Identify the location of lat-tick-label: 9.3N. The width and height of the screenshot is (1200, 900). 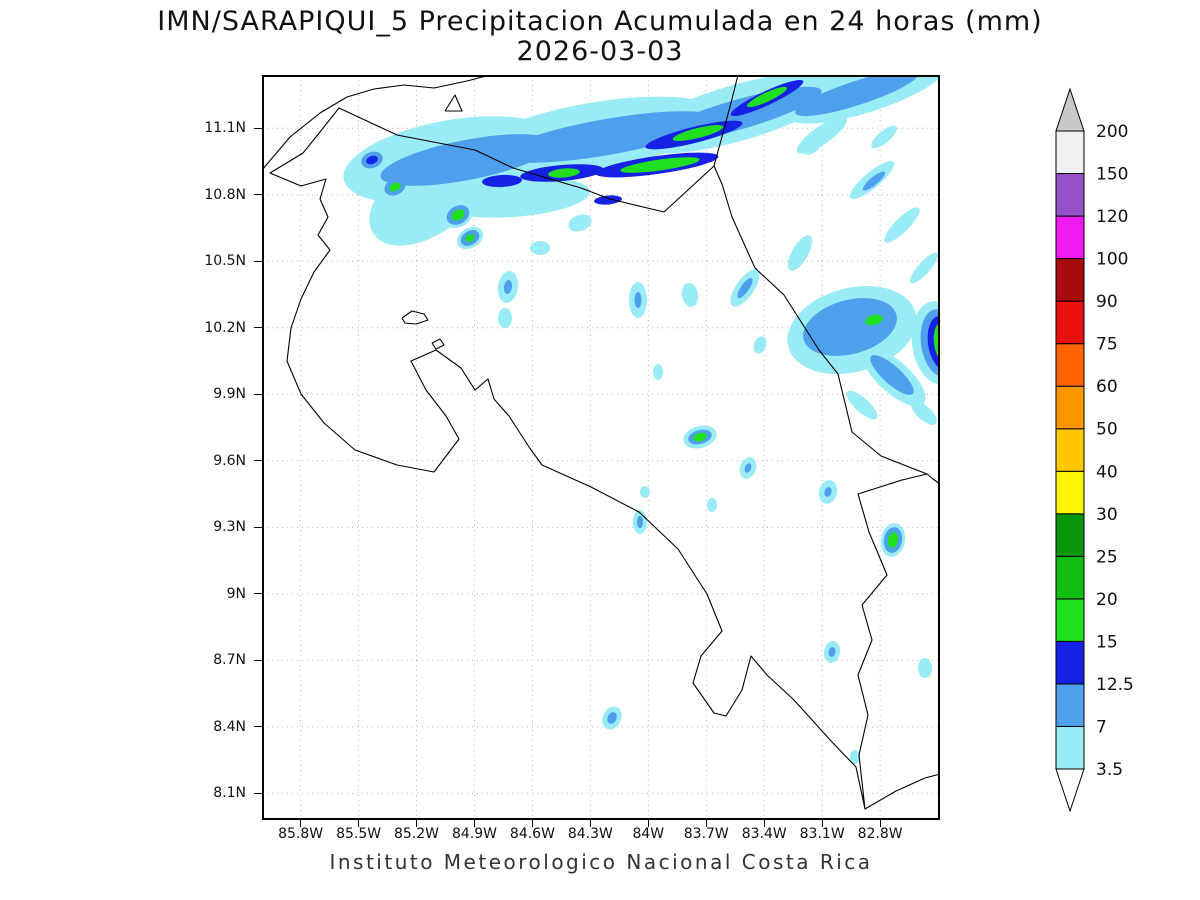
(229, 527).